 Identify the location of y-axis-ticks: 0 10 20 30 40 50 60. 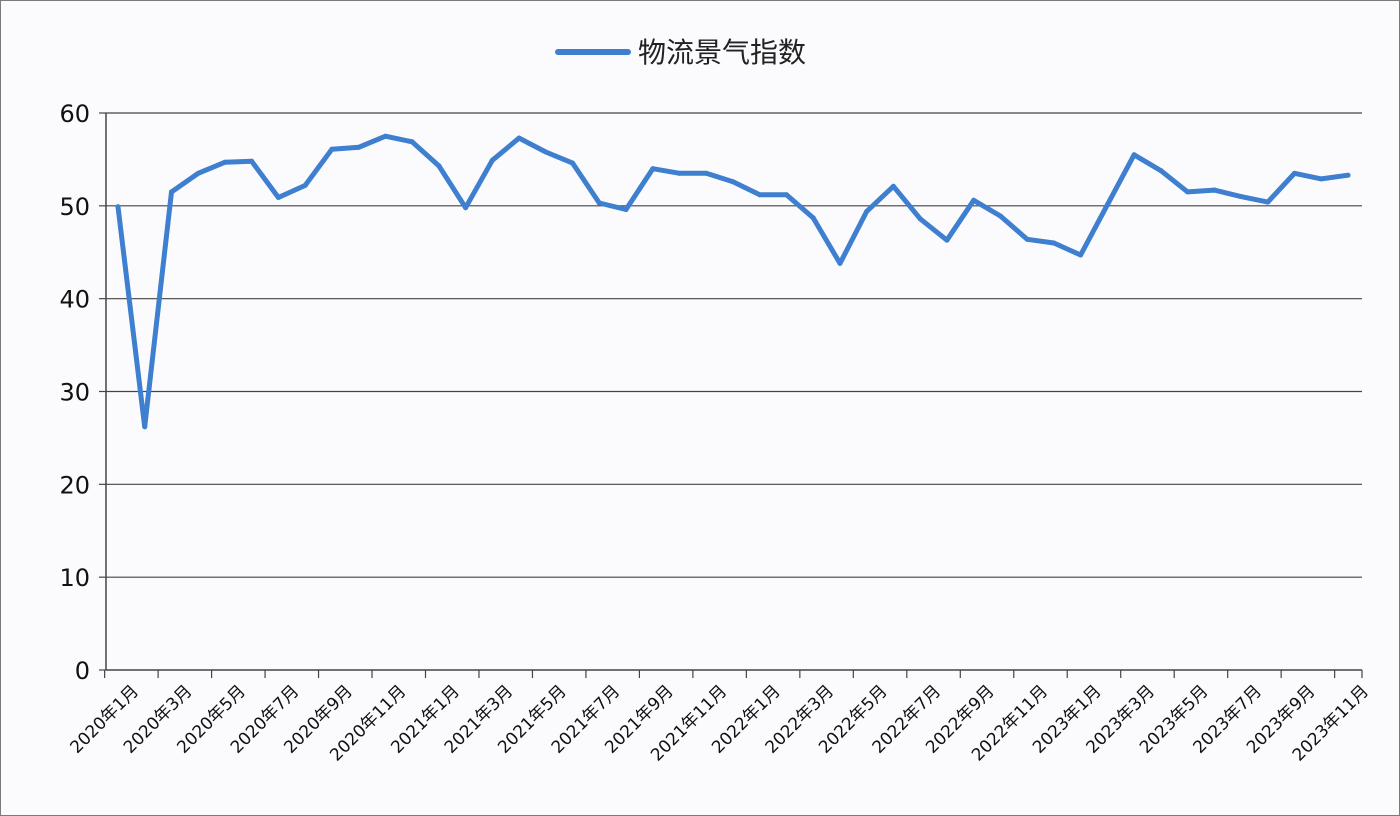
(82, 392).